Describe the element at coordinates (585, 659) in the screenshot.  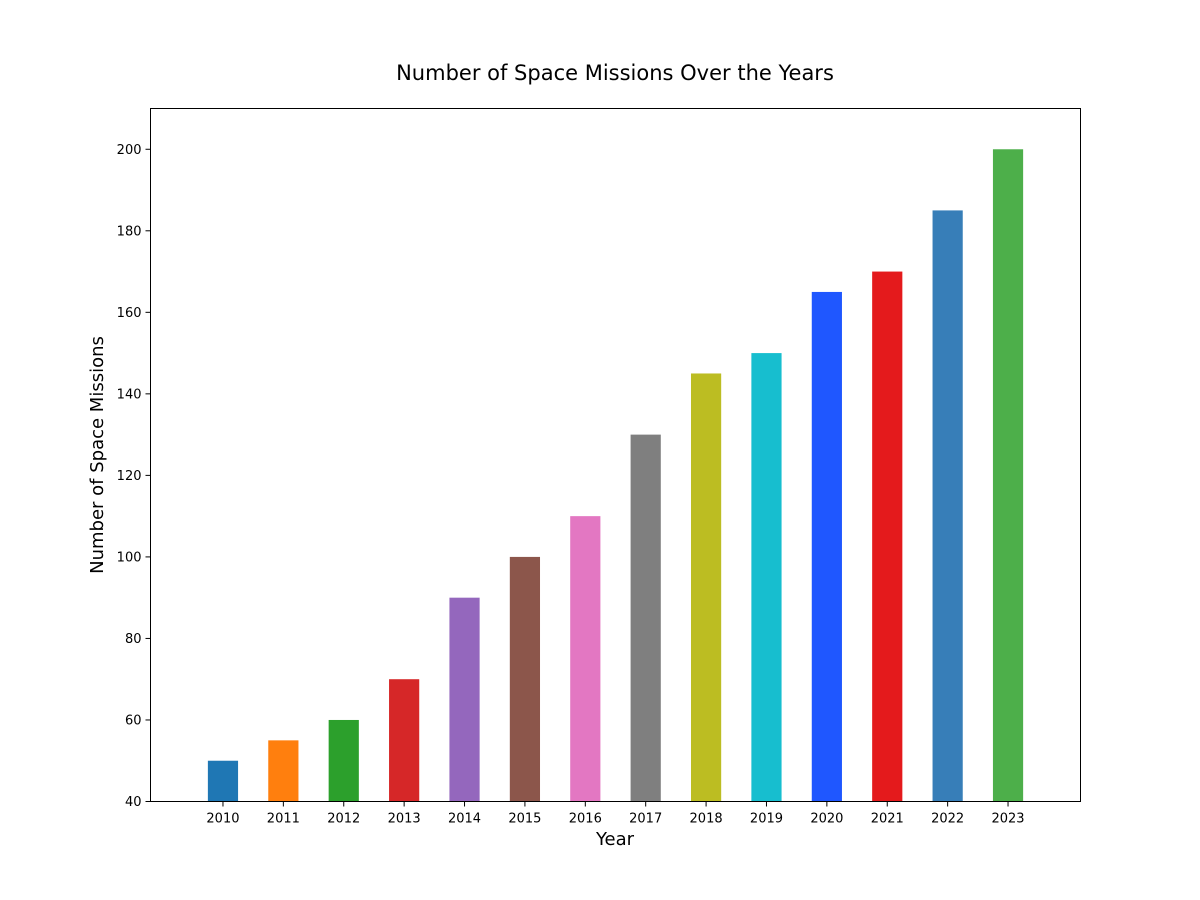
I see `bar-2016` at that location.